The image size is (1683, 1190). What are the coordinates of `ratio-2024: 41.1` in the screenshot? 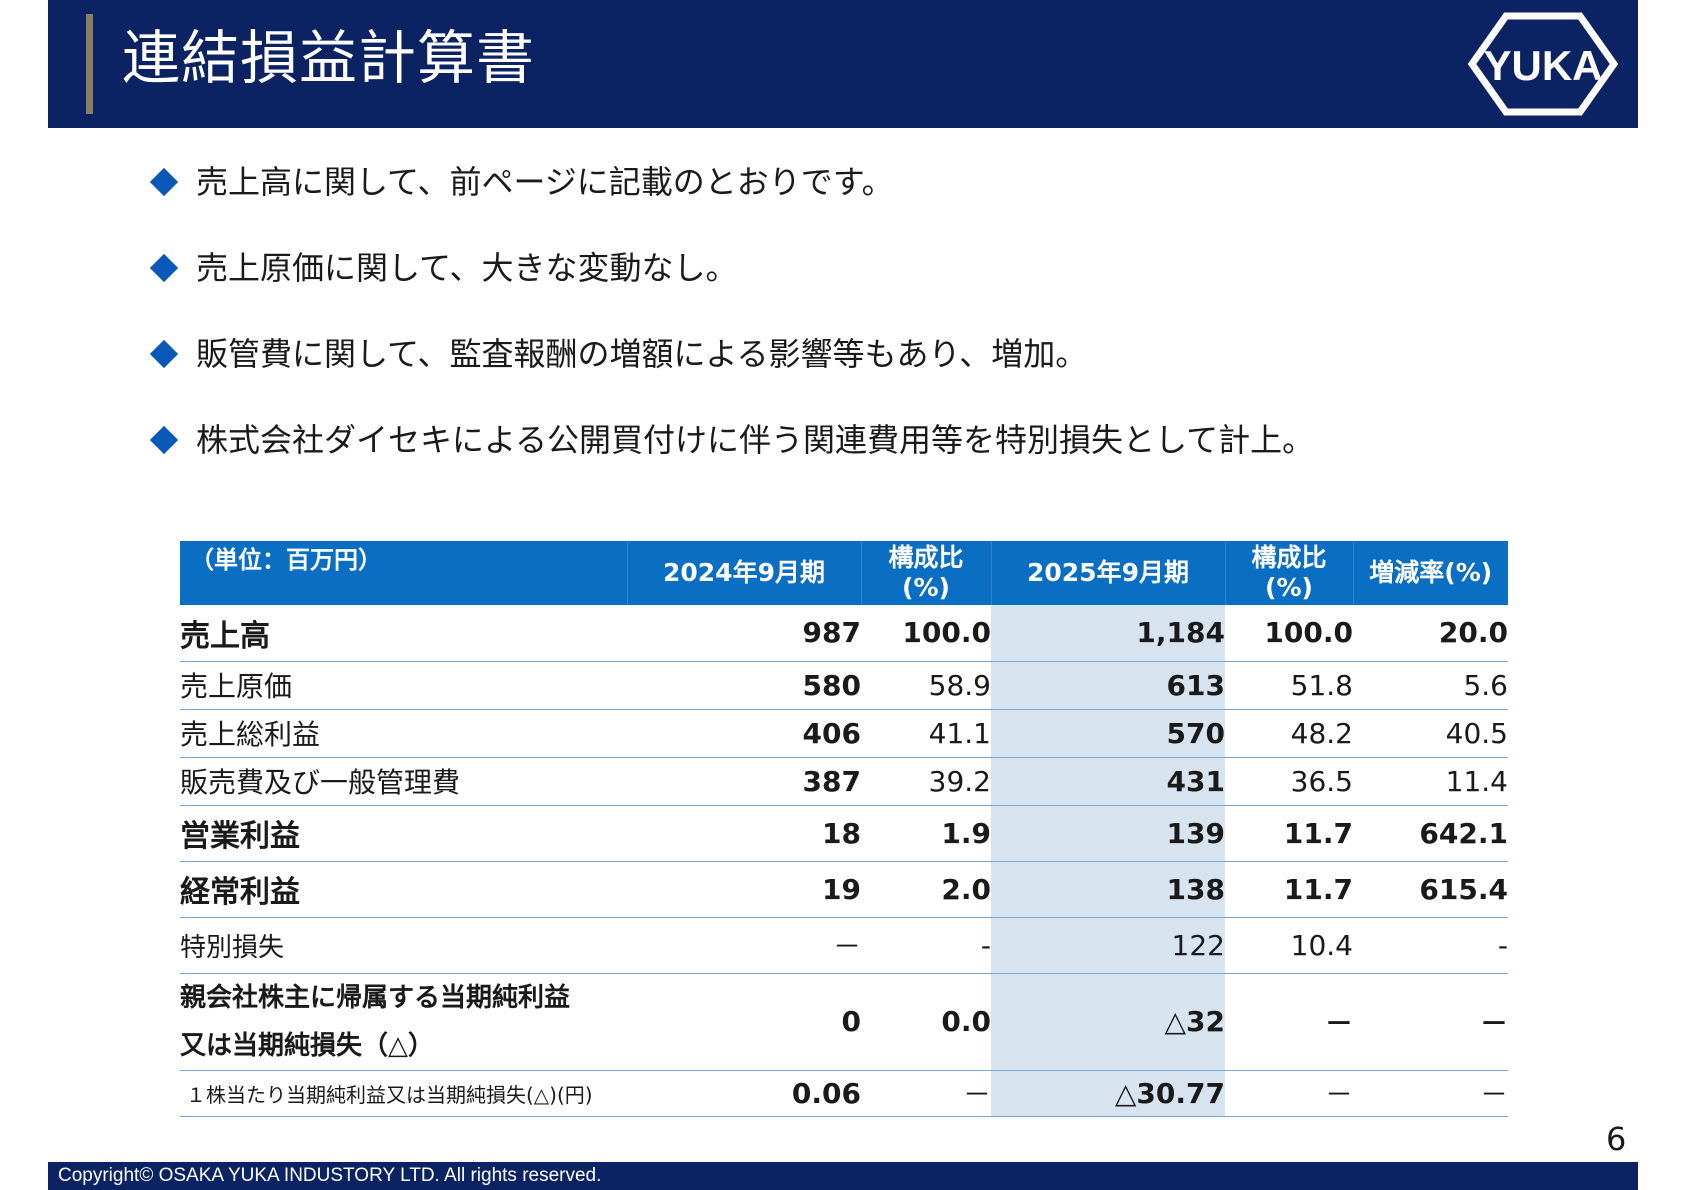 It's located at (926, 733).